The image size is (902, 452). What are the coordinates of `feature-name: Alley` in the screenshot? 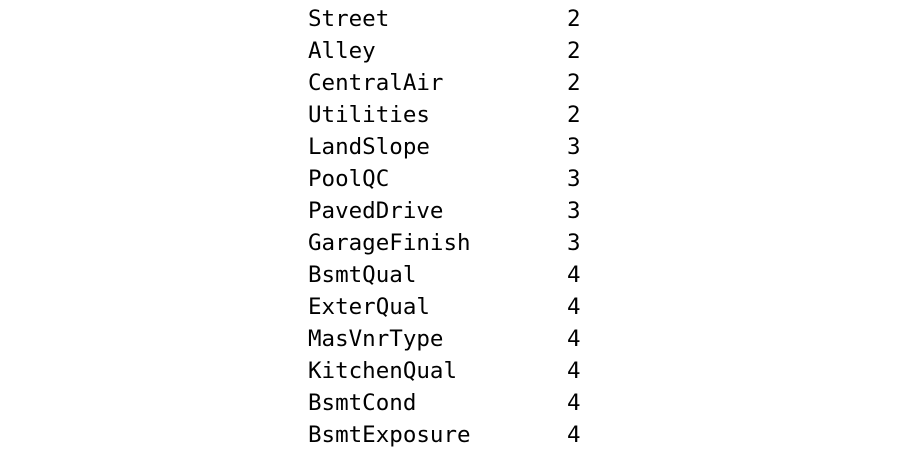 It's located at (342, 51).